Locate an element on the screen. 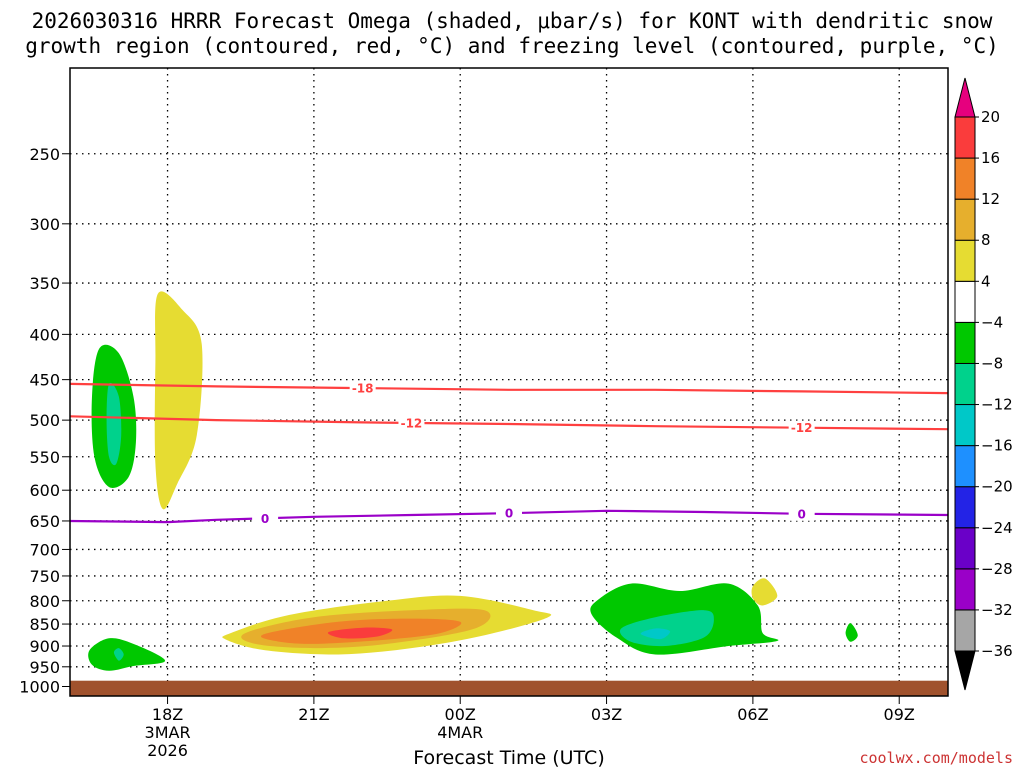  y-tick-label: 1000 is located at coordinates (39, 687).